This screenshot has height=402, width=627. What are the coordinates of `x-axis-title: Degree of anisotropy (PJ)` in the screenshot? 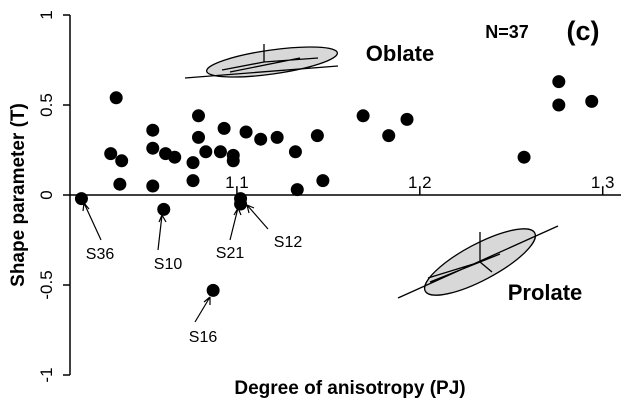 It's located at (349, 388).